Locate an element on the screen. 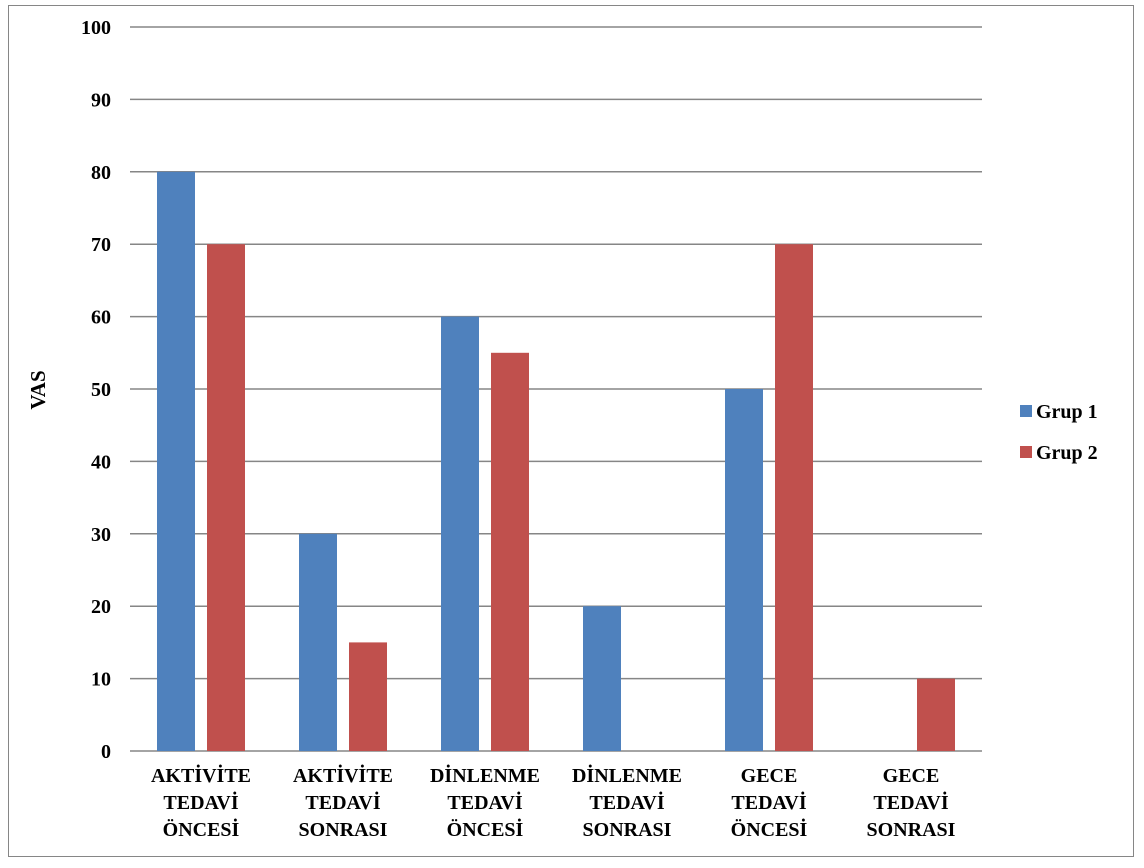 The width and height of the screenshot is (1144, 868). y-tick-label: 60 is located at coordinates (101, 318).